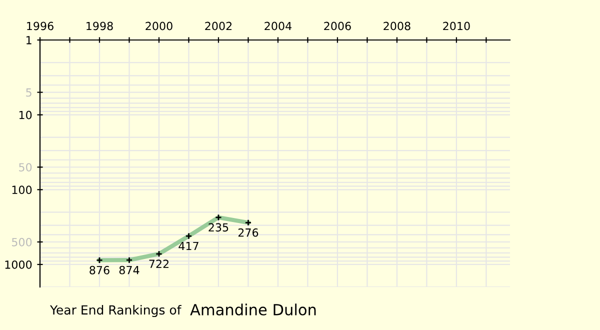 The image size is (600, 330). I want to click on data-label: 876, so click(100, 270).